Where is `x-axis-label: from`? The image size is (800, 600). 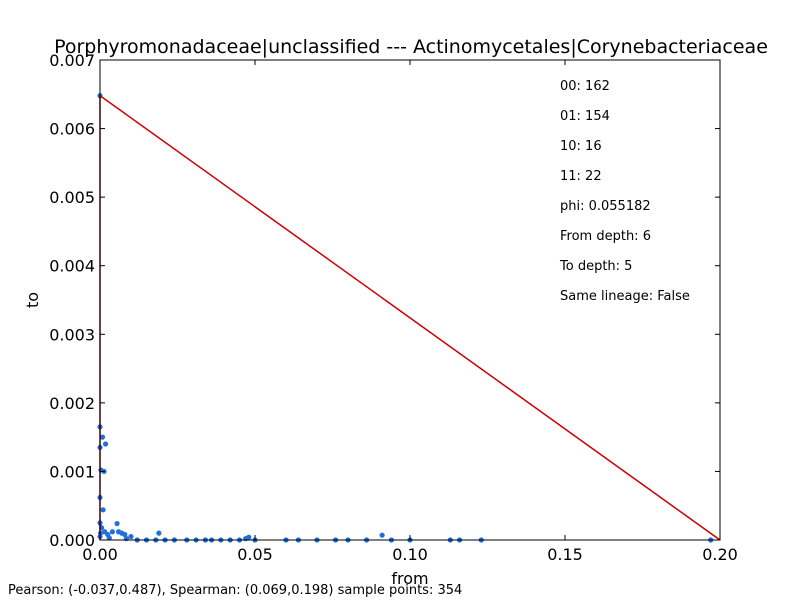
x-axis-label: from is located at coordinates (409, 578).